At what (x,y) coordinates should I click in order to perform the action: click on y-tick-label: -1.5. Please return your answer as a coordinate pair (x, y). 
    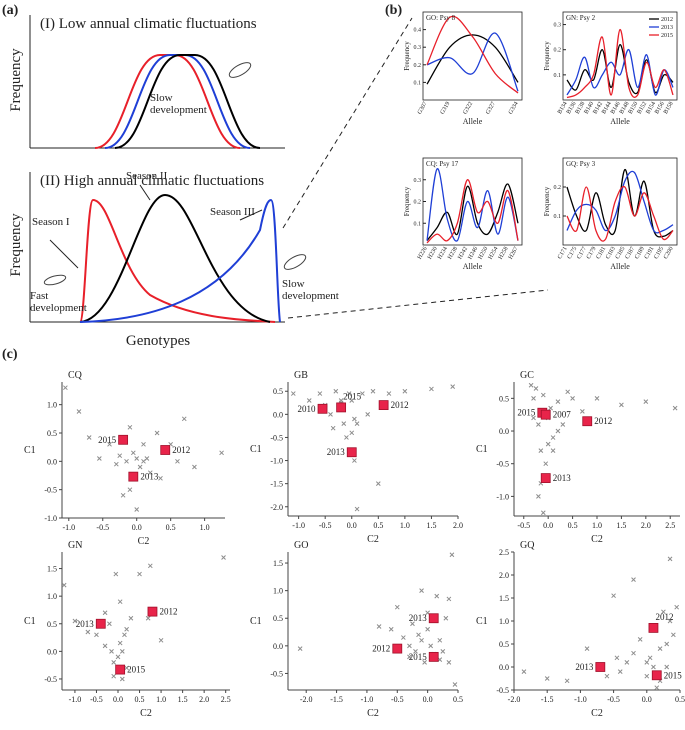
    Looking at the image, I should click on (276, 484).